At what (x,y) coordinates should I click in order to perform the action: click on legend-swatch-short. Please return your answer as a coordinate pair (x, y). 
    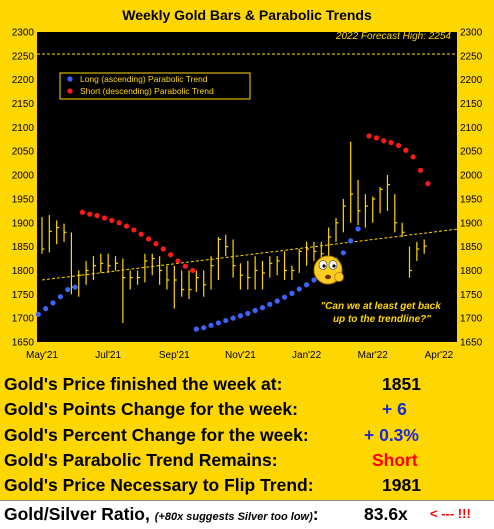
    Looking at the image, I should click on (70, 91).